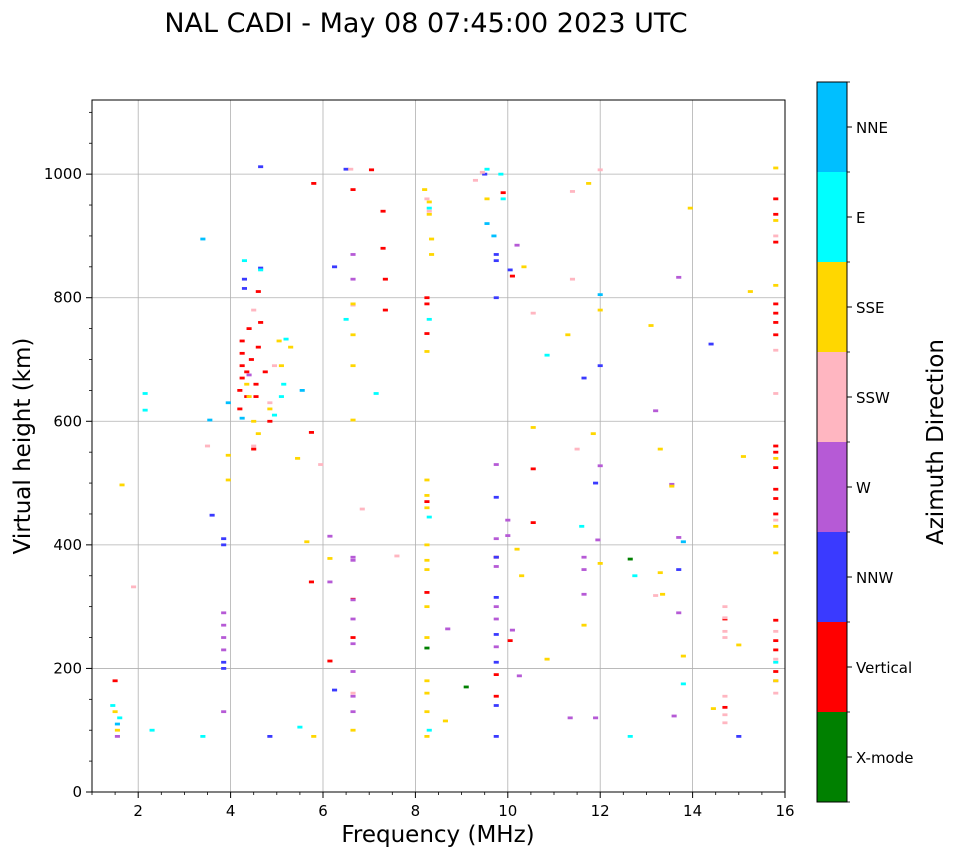  Describe the element at coordinates (884, 668) in the screenshot. I see `colorbar-tick-label: Vertical` at that location.